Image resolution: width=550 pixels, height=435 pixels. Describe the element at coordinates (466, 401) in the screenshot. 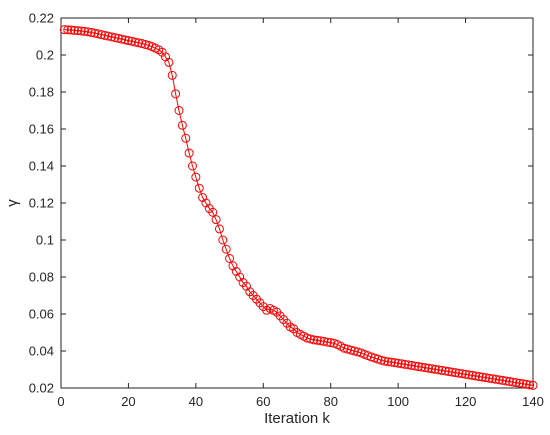

I see `x-tick-label: 120` at that location.